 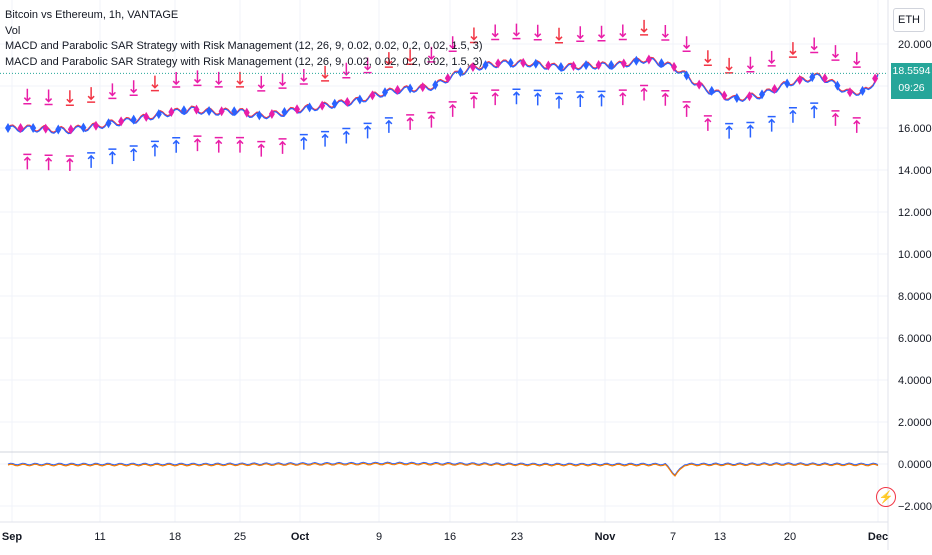 I want to click on y-tick-label: 2.0000, so click(x=915, y=423).